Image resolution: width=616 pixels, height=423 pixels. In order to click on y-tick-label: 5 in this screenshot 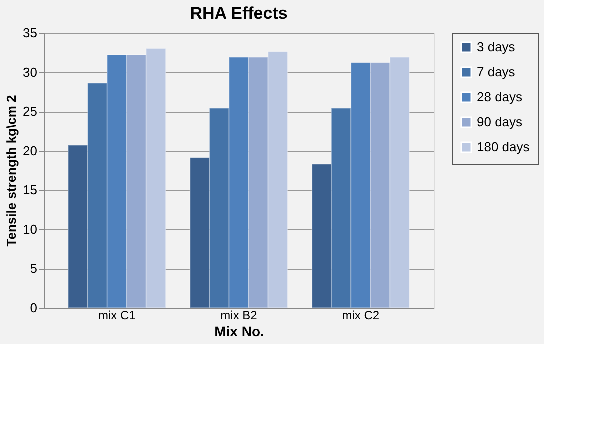, I will do `click(34, 268)`.